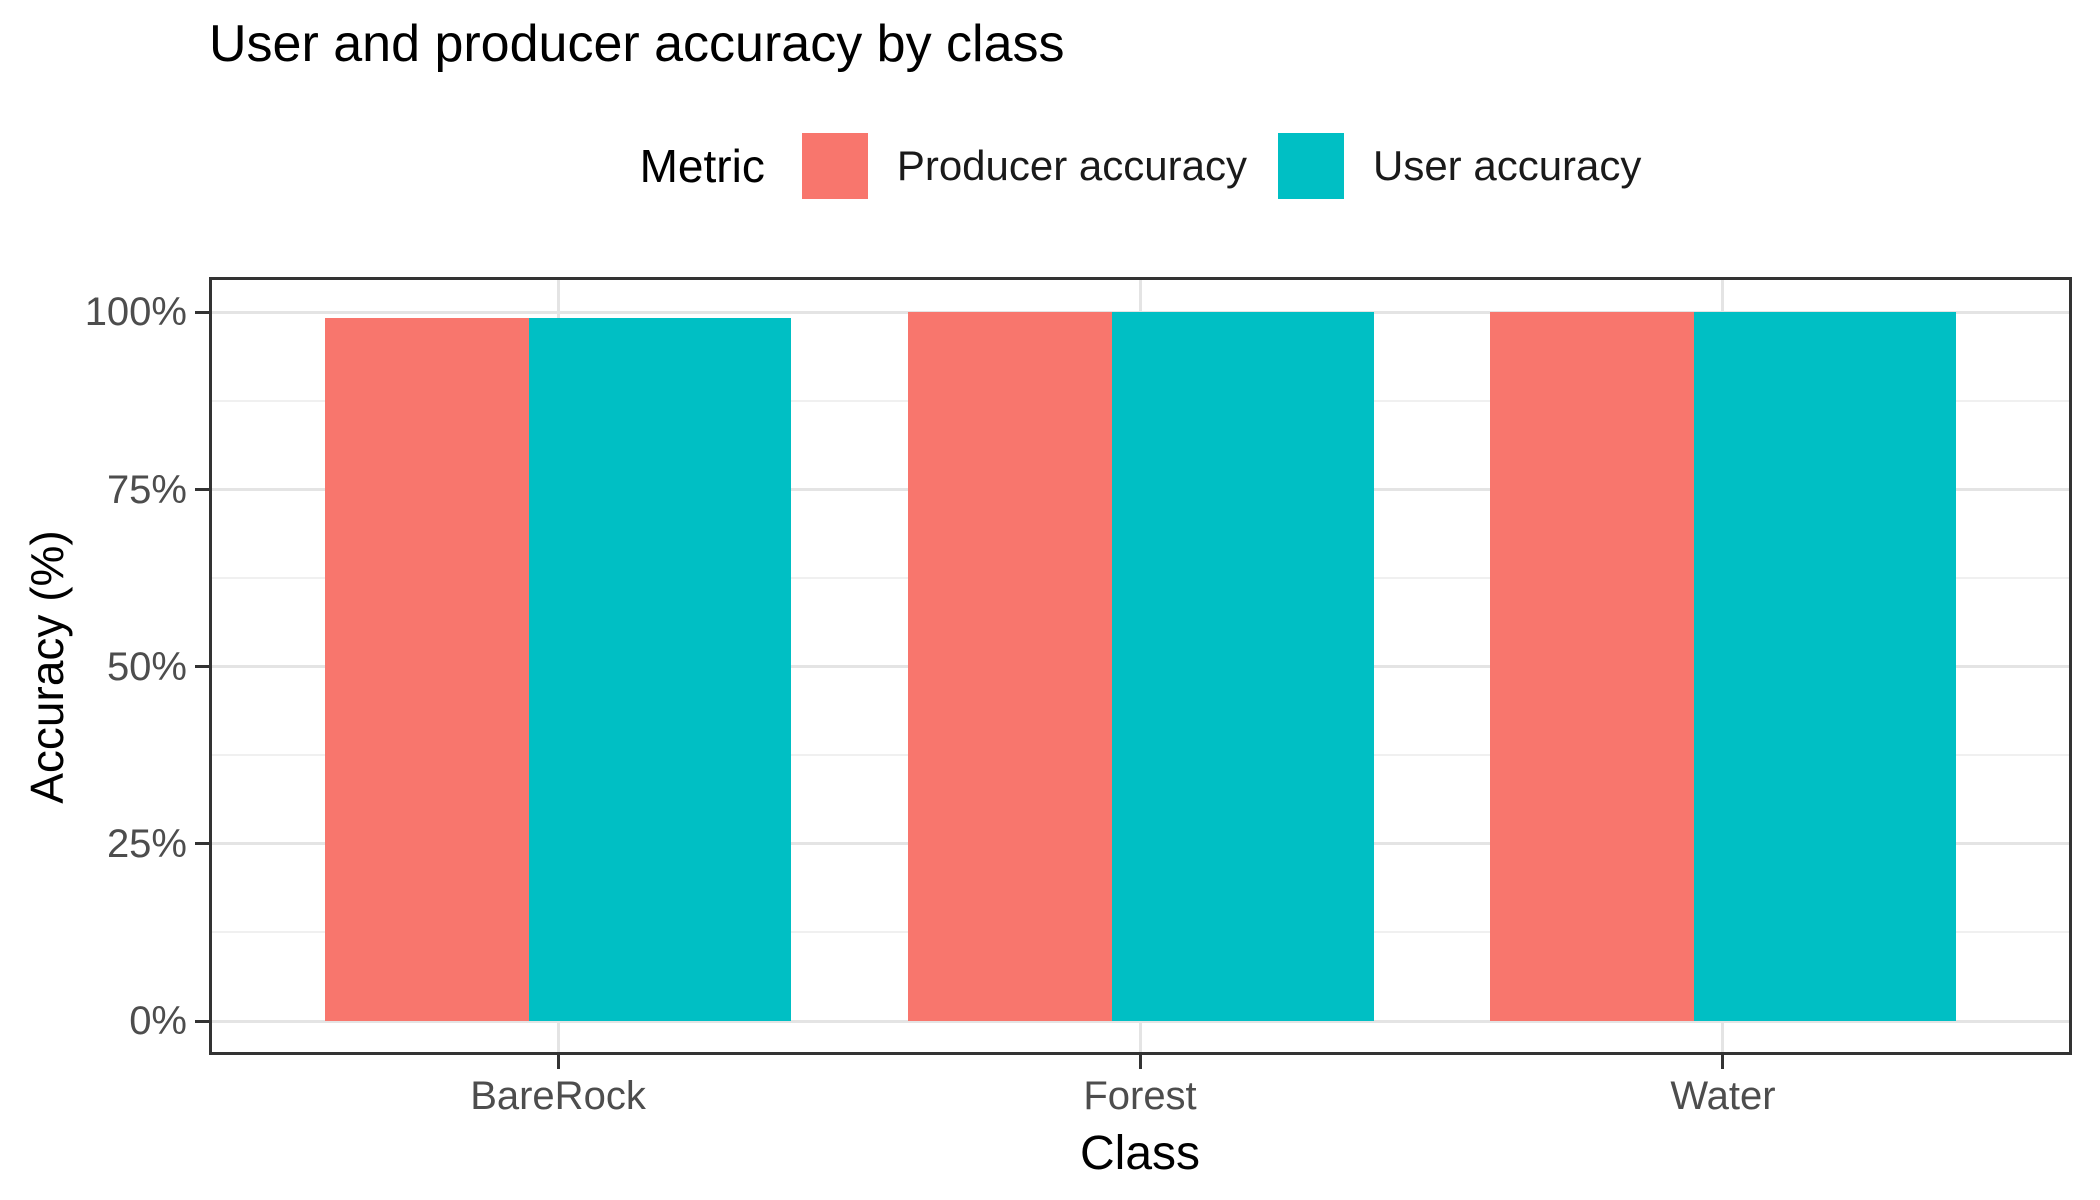  I want to click on bar-user-water, so click(1824, 666).